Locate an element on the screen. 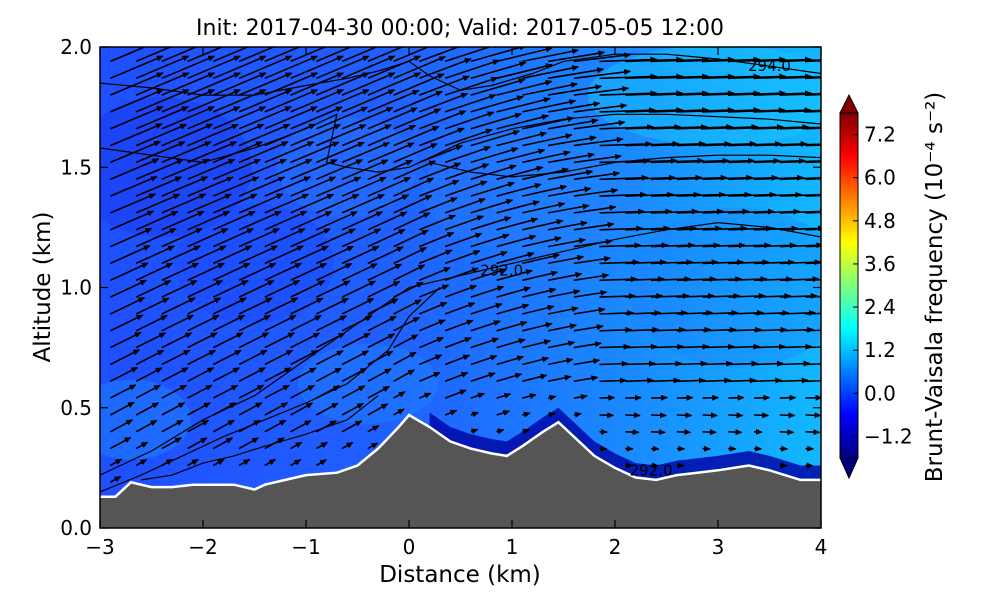  x-tick-label: 2 is located at coordinates (615, 547).